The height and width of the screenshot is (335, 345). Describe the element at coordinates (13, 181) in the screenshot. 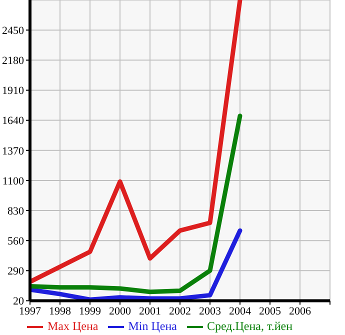

I see `y-tick-label: 1100` at that location.